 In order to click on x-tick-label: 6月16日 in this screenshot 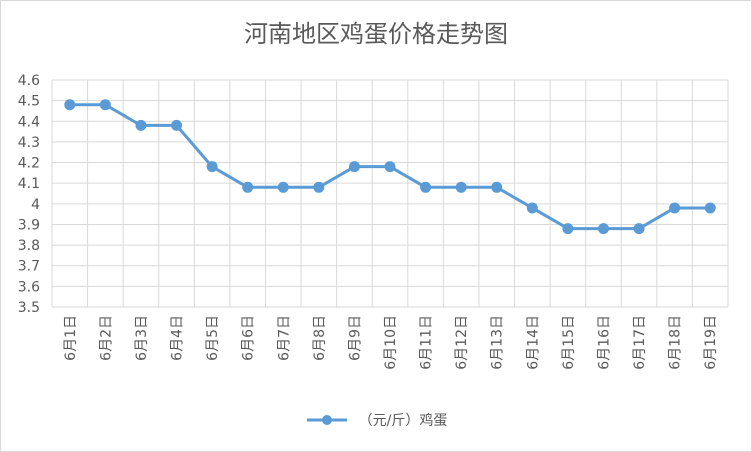, I will do `click(604, 342)`.